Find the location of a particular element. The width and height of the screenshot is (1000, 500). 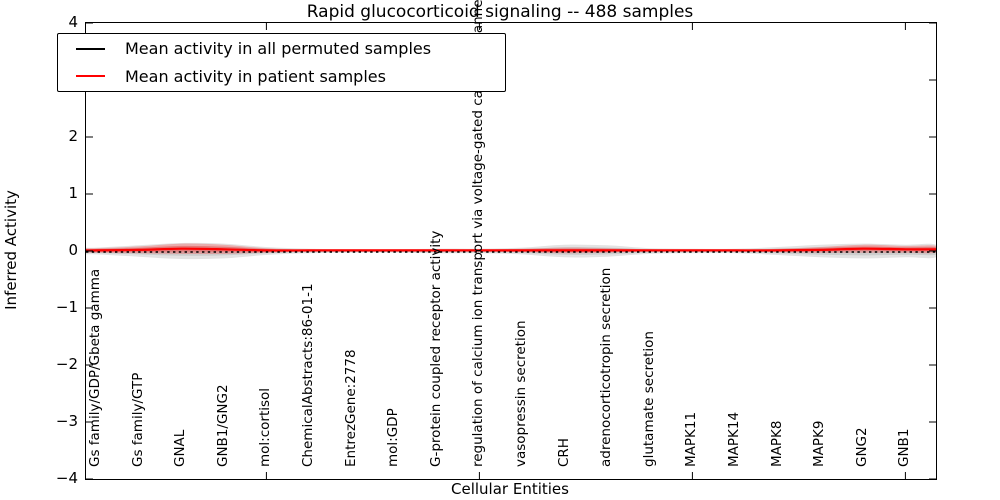

y-tick-label: −3 is located at coordinates (66, 421).